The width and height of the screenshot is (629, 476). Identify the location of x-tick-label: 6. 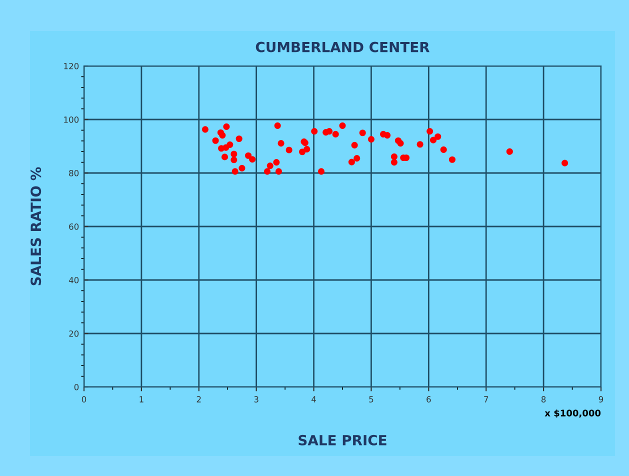
(428, 399).